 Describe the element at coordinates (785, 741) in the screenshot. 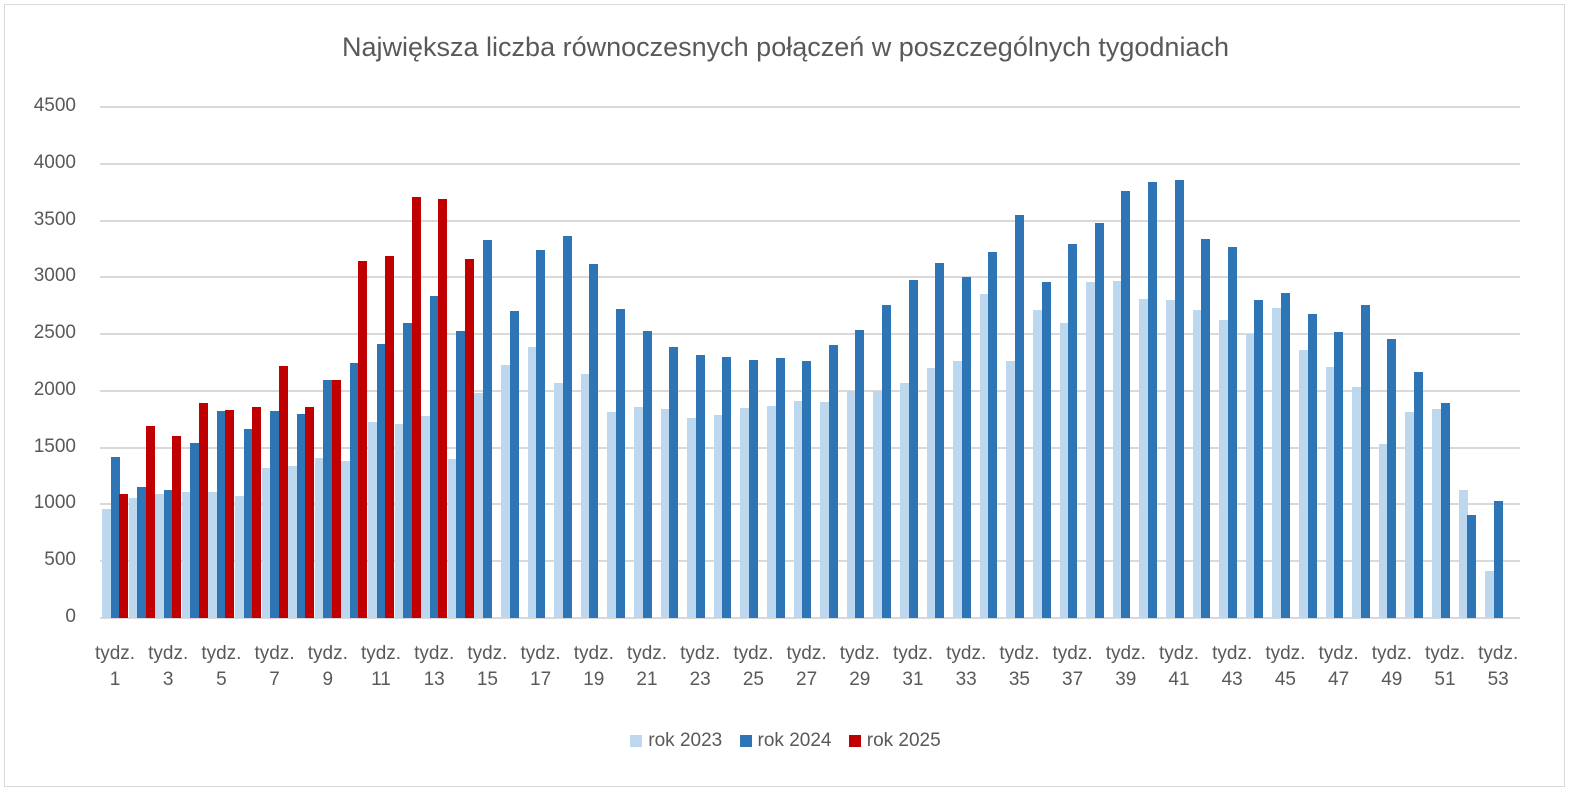

I see `legend-item-2024: rok 2024` at that location.